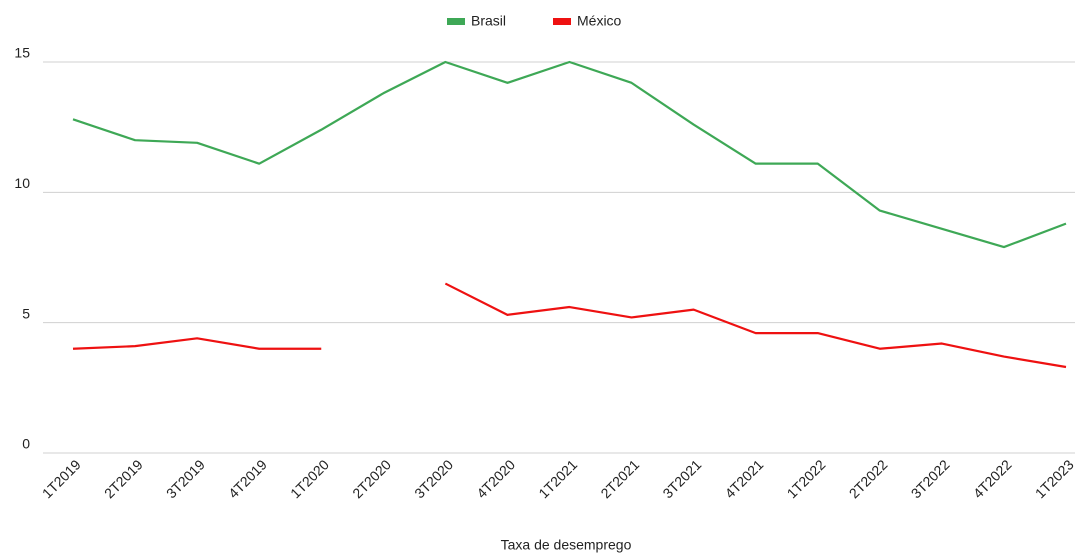 This screenshot has height=560, width=1089. Describe the element at coordinates (930, 478) in the screenshot. I see `x-tick-label: 3T2022` at that location.